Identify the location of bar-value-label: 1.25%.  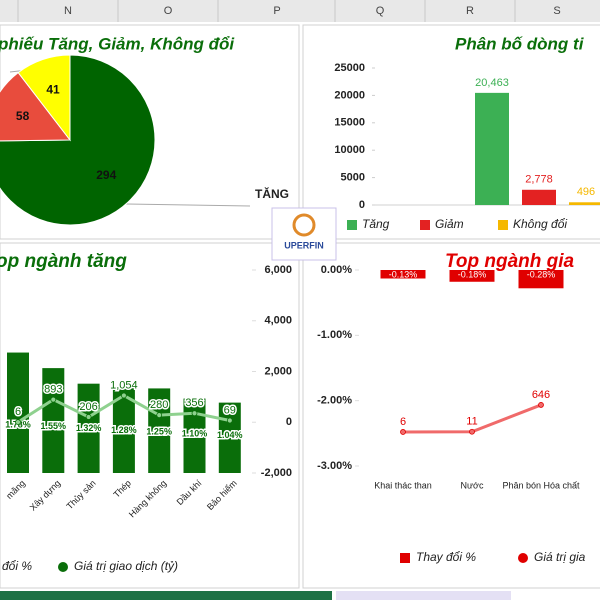
(159, 432).